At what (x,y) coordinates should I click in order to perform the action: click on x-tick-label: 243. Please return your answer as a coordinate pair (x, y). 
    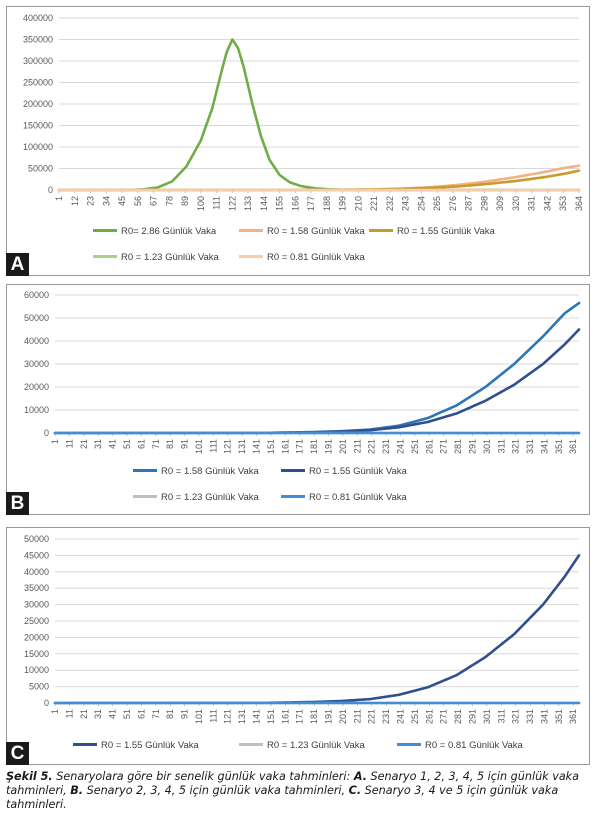
    Looking at the image, I should click on (406, 203).